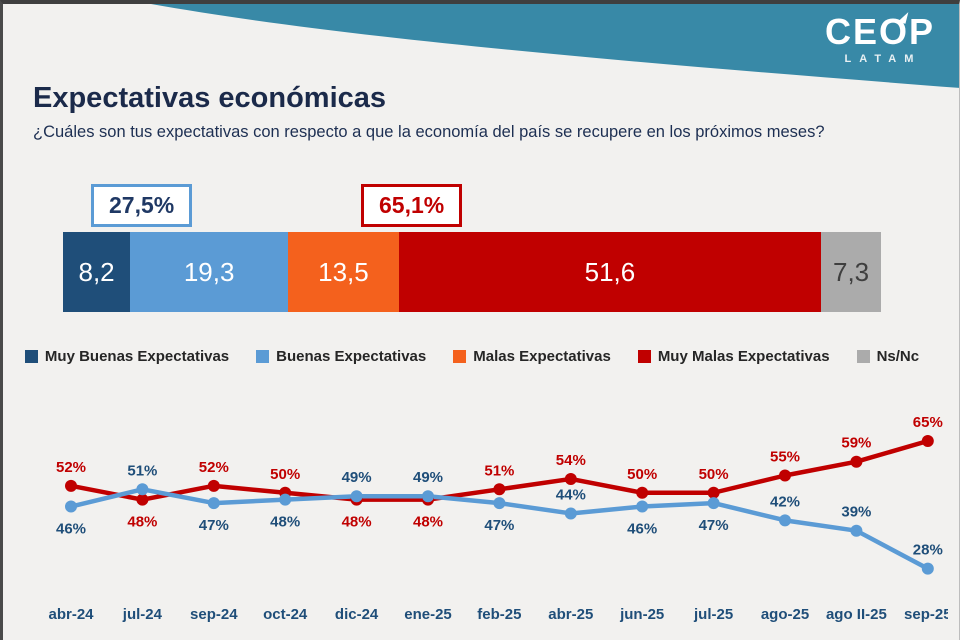  I want to click on x-axis-tick: abr-24, so click(71, 614).